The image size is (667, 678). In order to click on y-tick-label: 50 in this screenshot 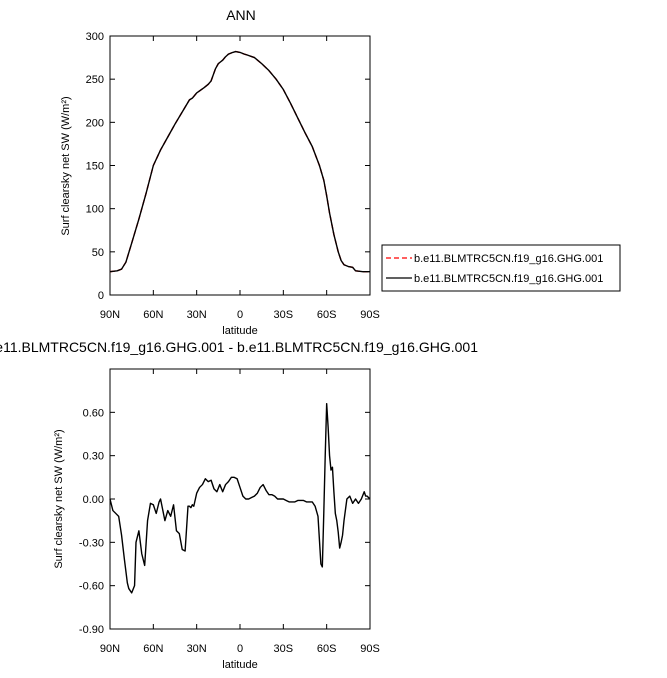, I will do `click(98, 253)`.